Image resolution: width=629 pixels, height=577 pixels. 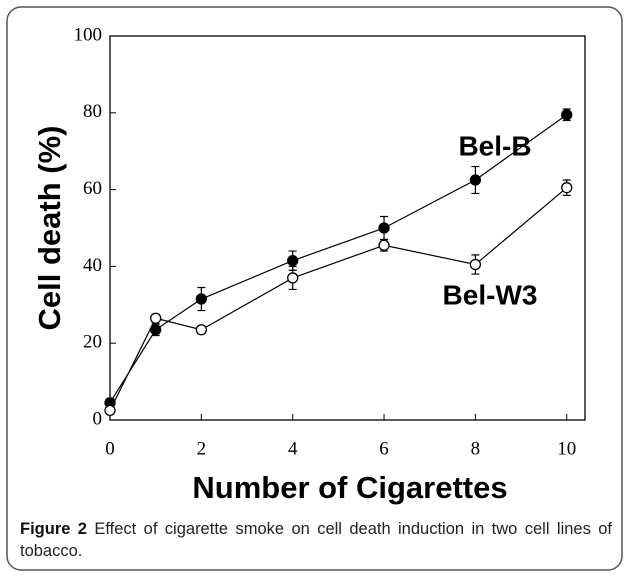 I want to click on series-label: Bel-W3, so click(x=490, y=294).